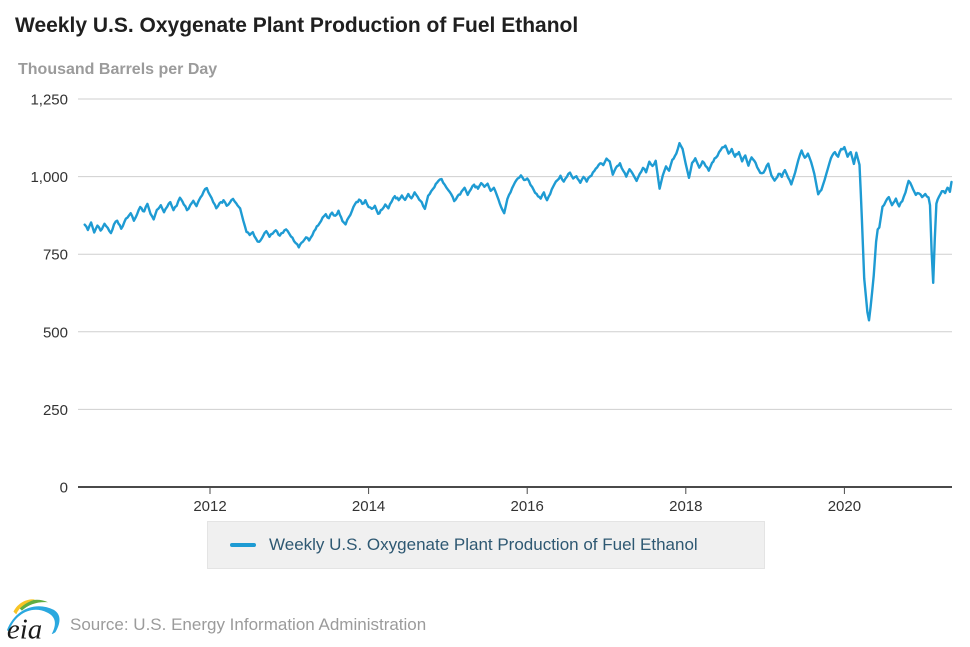  I want to click on eia-logo-yellow-leaf, so click(24, 607).